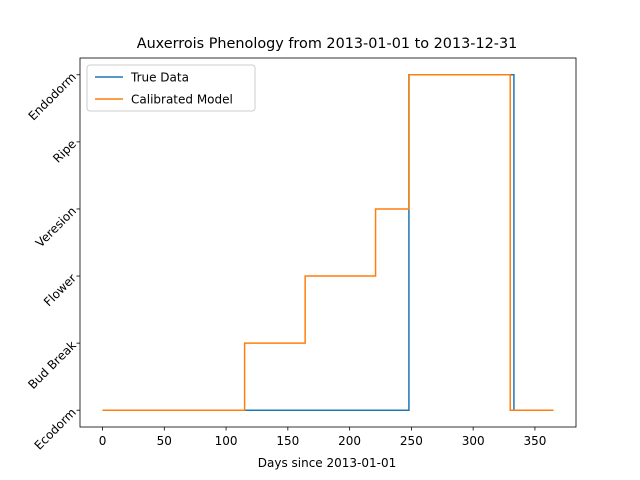  I want to click on x-tick-label: 300, so click(473, 441).